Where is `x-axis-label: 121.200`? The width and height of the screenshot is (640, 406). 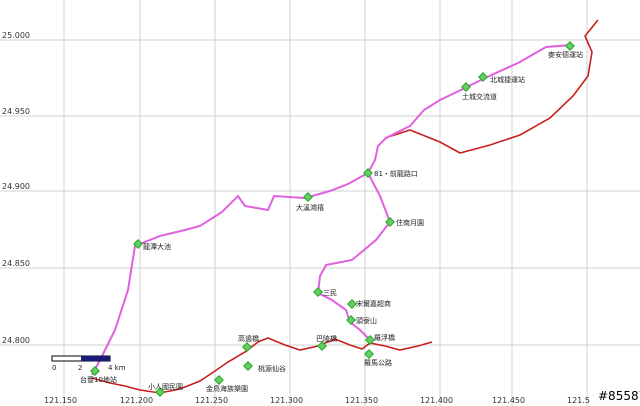
x-axis-label: 121.200 is located at coordinates (136, 400).